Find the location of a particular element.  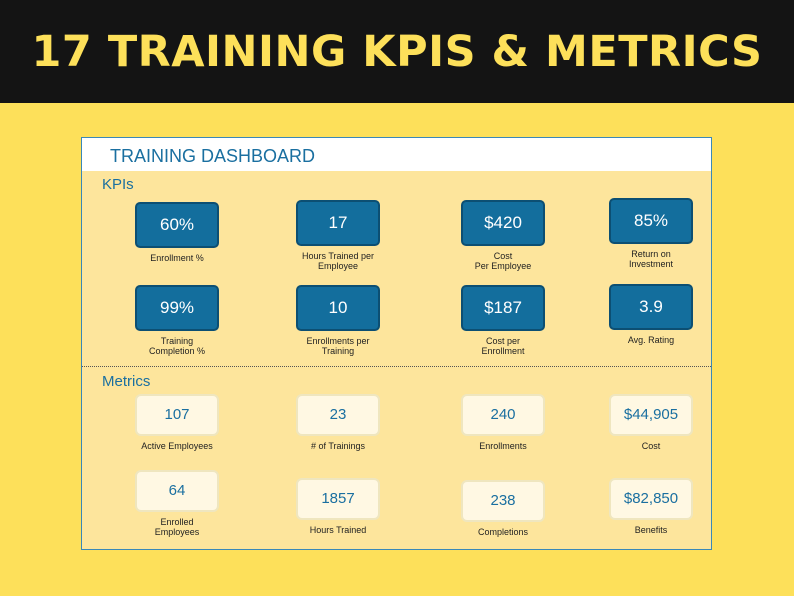

kpi-value: 99% is located at coordinates (177, 308).